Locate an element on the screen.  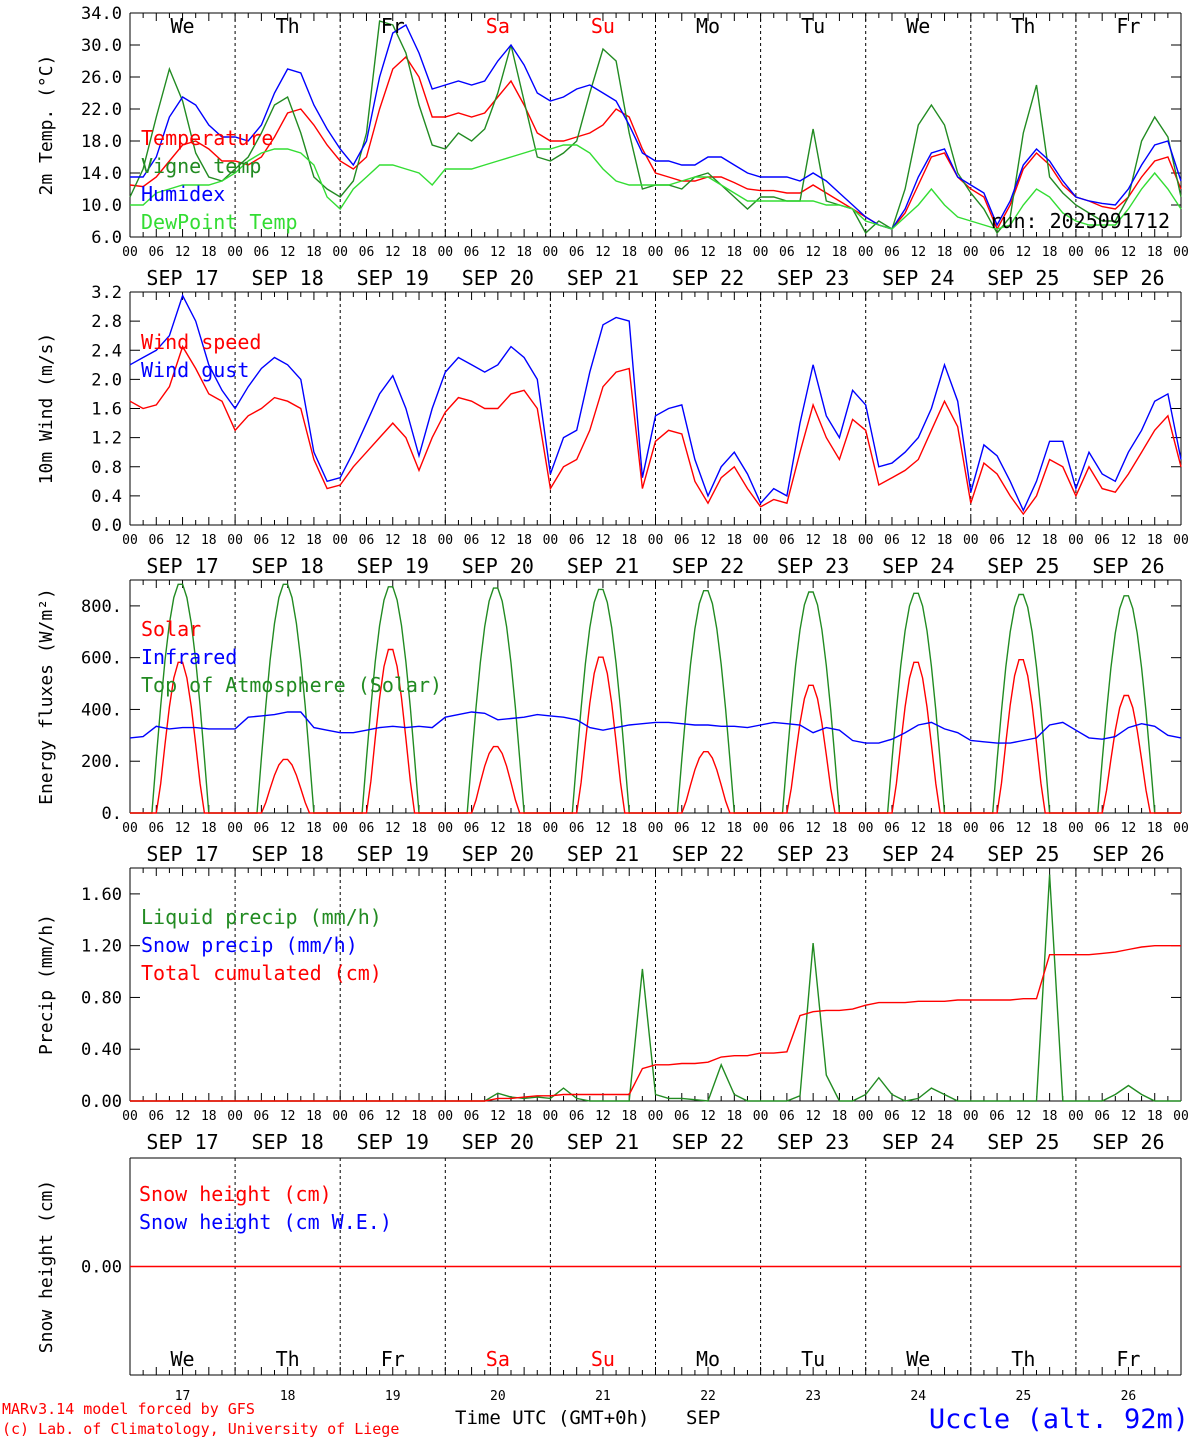
legend-entry: Solar is located at coordinates (171, 629).